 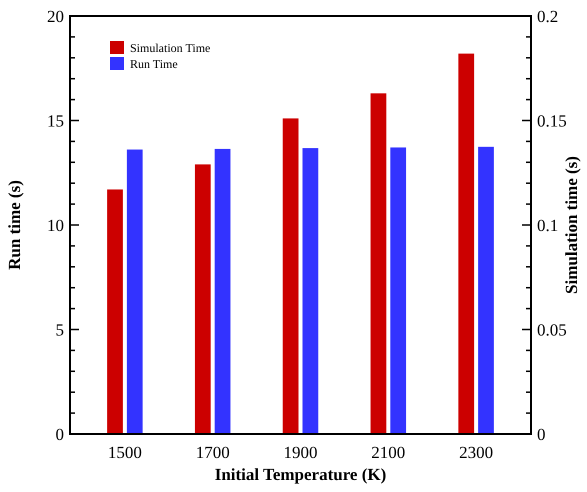 What do you see at coordinates (300, 474) in the screenshot?
I see `x-axis-title: Initial Temperature (K)` at bounding box center [300, 474].